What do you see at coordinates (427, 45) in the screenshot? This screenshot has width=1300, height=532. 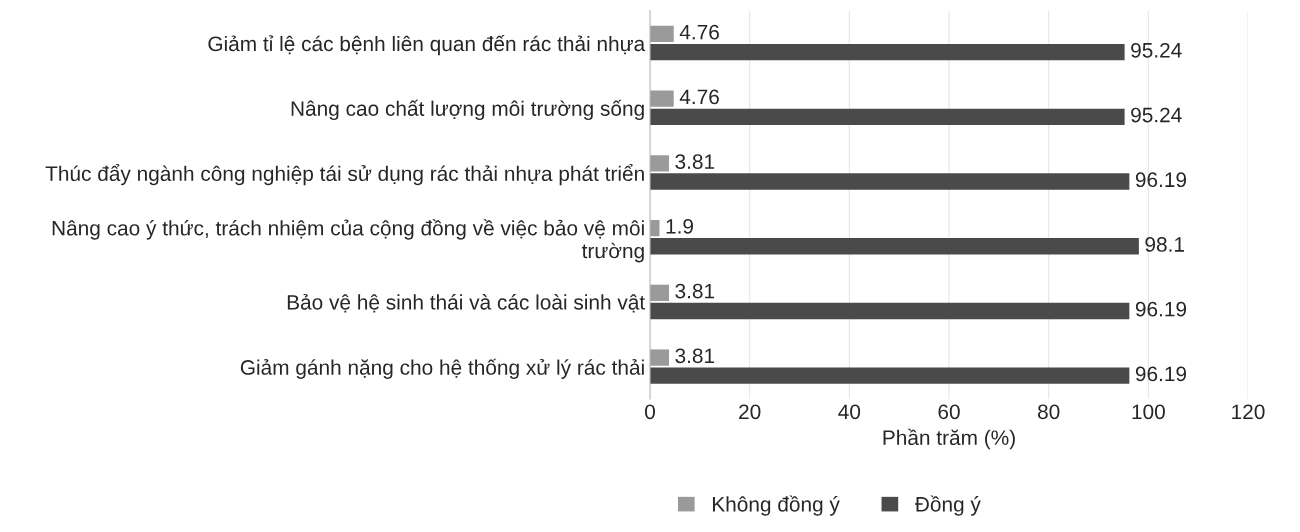 I see `y-tick-label: Giảm tỉ lệ các bệnh liên quan đến rác thải nhựa` at bounding box center [427, 45].